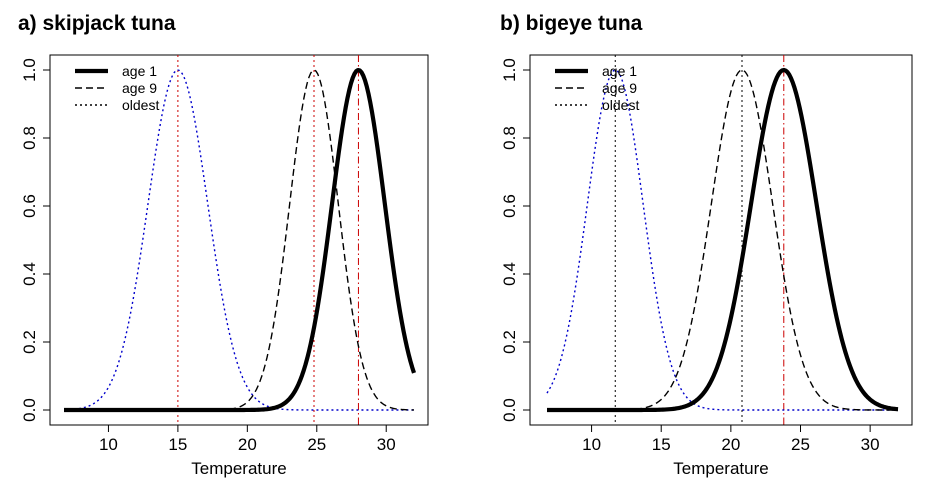  Describe the element at coordinates (571, 23) in the screenshot. I see `panel-title: b) bigeye tuna` at that location.